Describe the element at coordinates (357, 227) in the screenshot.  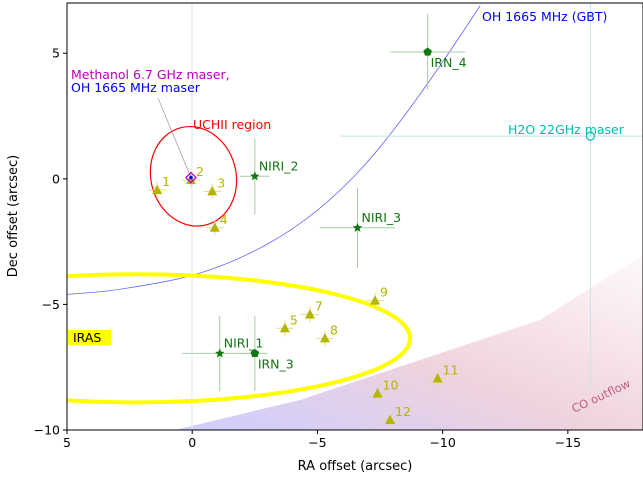
I see `niri-3-marker` at that location.